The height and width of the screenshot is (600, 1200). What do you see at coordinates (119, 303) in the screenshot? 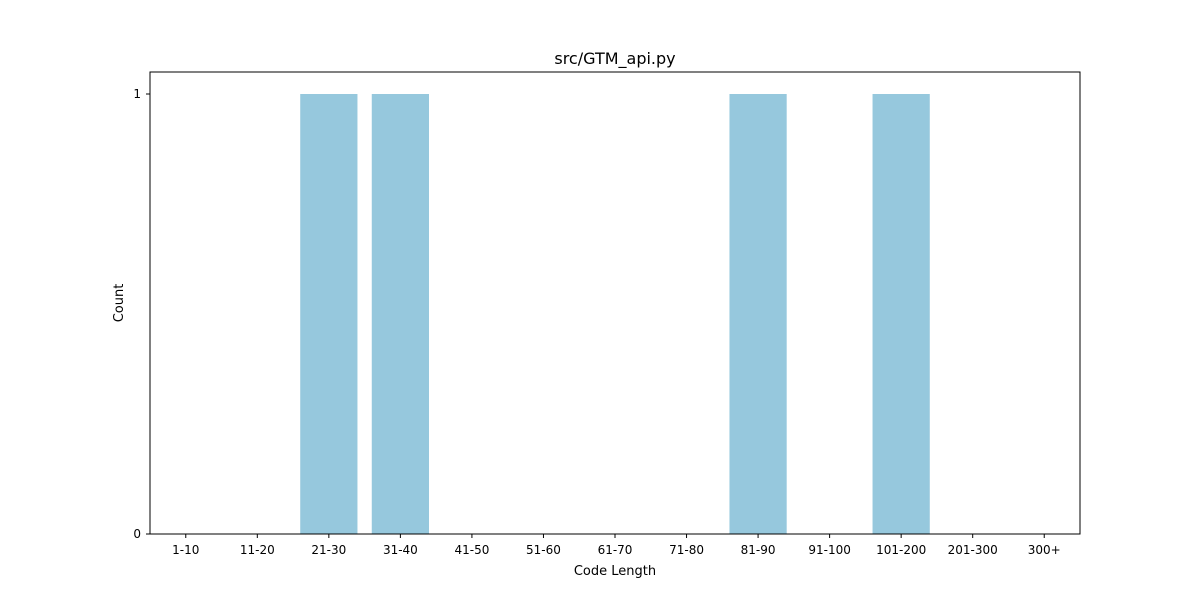
I see `y-axis-label: Count` at bounding box center [119, 303].